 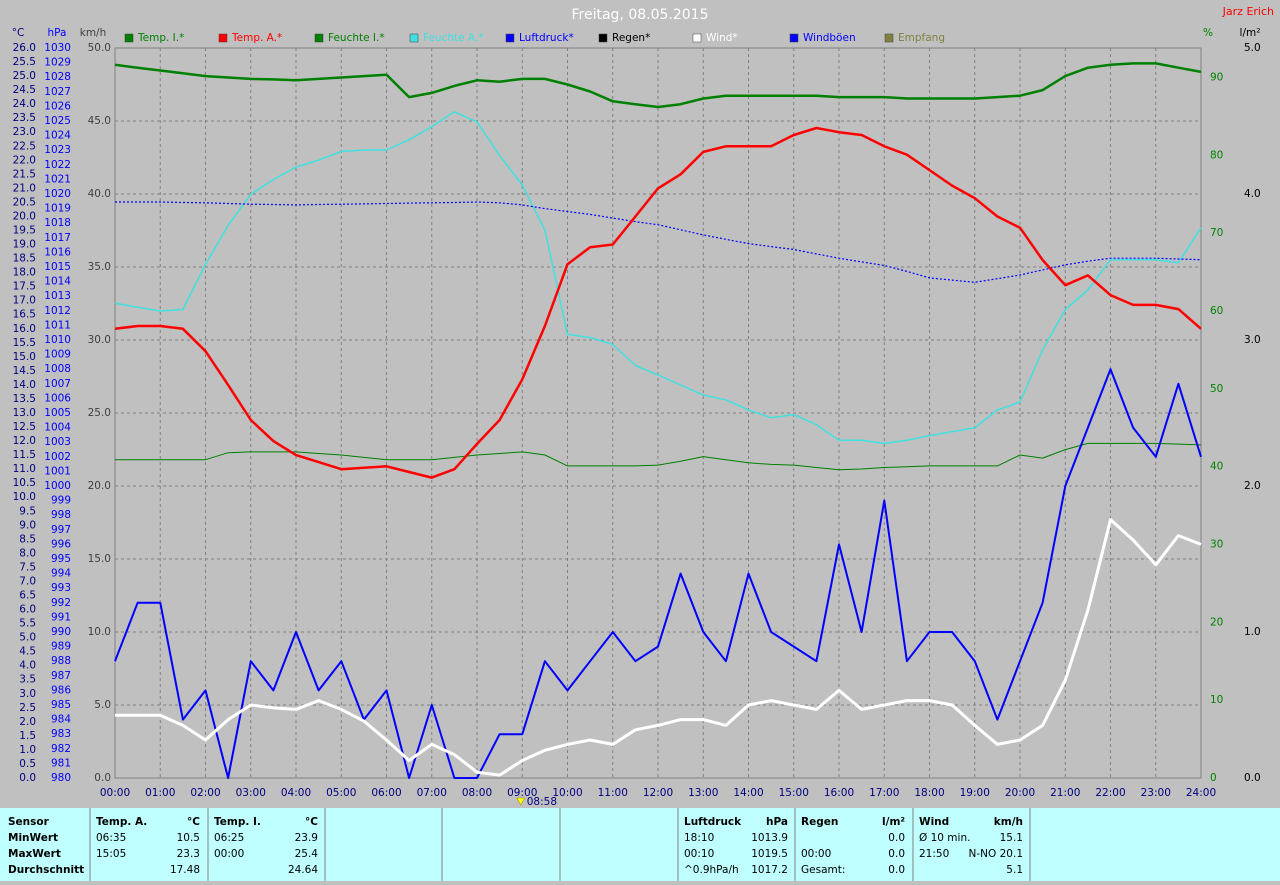 What do you see at coordinates (61, 661) in the screenshot?
I see `y-tick-label: 988` at bounding box center [61, 661].